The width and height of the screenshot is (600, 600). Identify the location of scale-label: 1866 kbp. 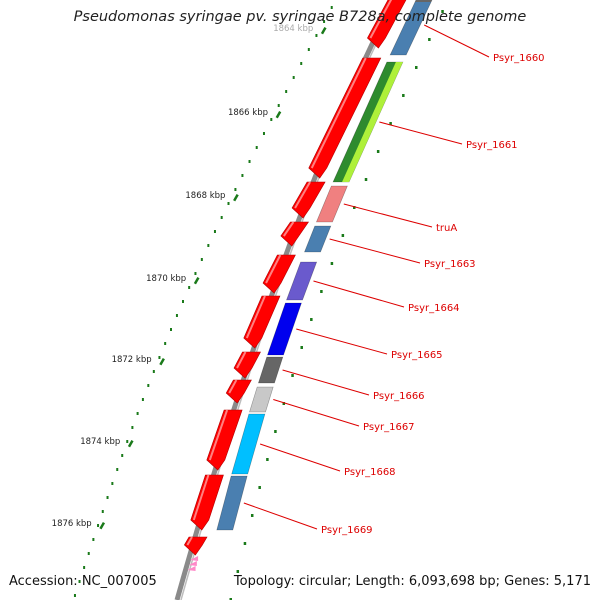
(248, 113).